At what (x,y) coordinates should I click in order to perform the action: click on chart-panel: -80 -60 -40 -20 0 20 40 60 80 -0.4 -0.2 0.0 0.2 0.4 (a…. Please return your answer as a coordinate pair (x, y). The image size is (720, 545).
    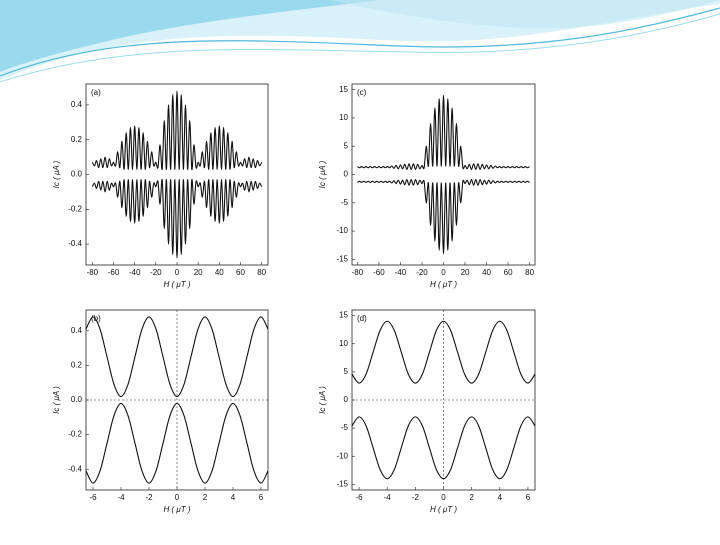
    Looking at the image, I should click on (160, 186).